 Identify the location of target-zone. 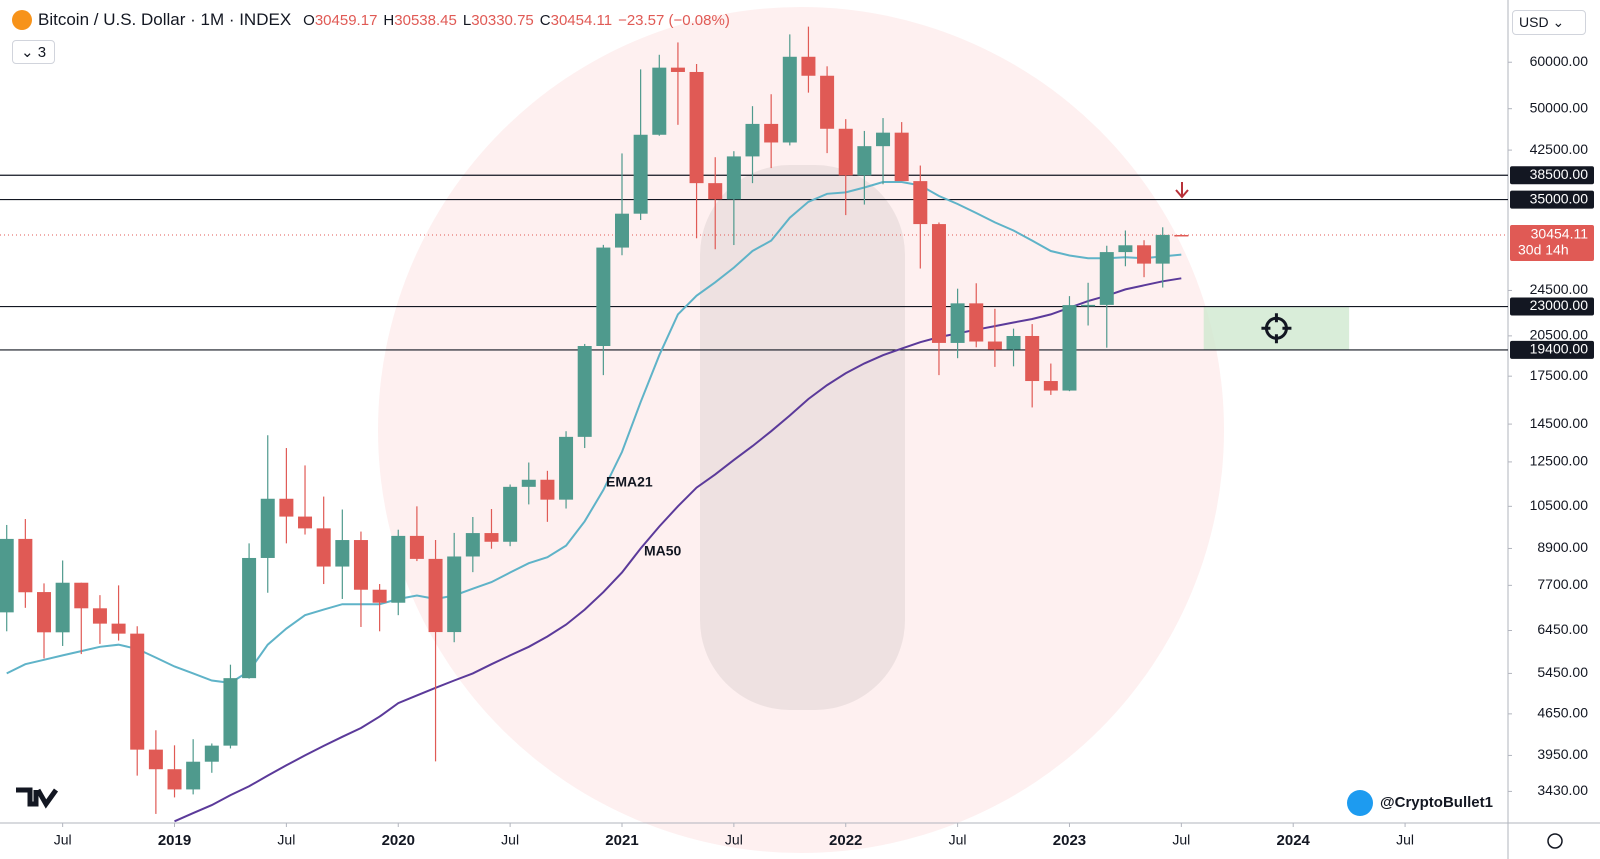
(1276, 328).